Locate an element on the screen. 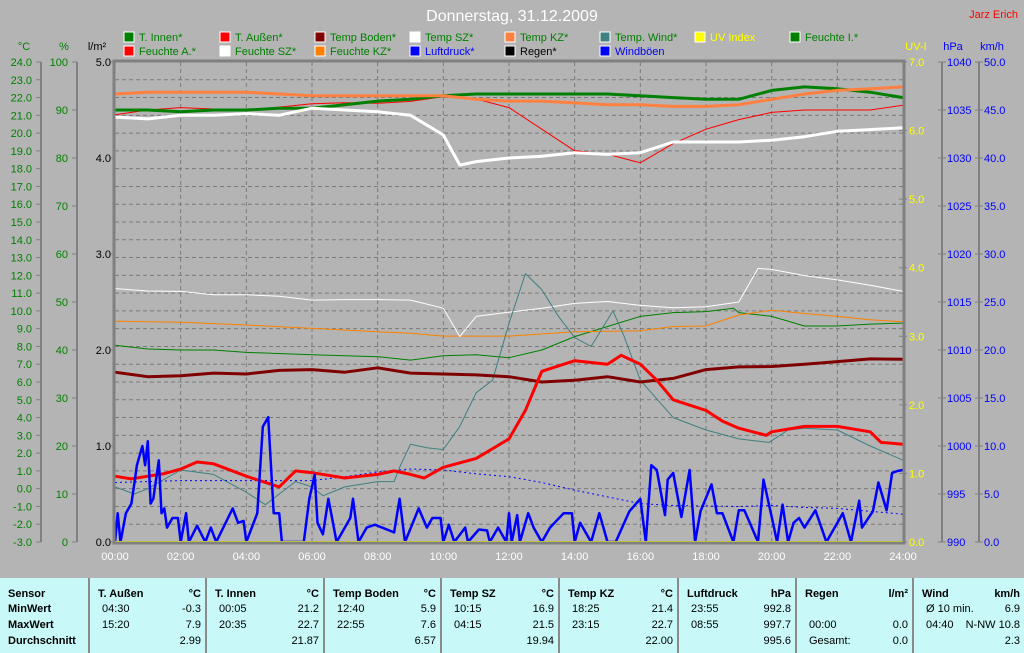 The height and width of the screenshot is (653, 1024). tick-label-temp: 23.0 is located at coordinates (21, 81).